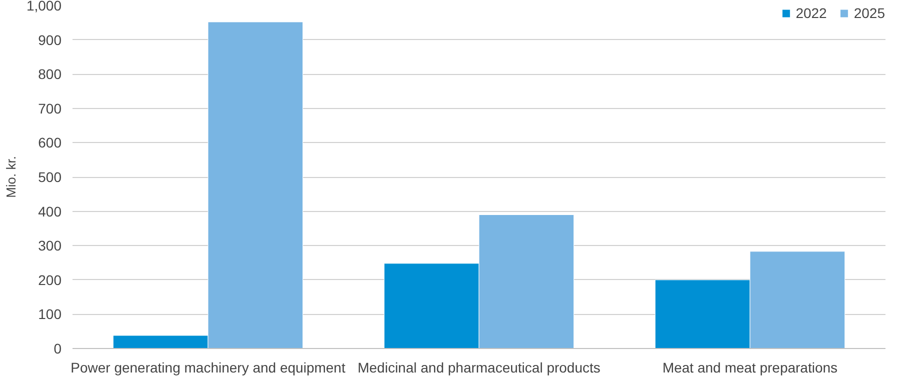 This screenshot has width=905, height=386. What do you see at coordinates (50, 40) in the screenshot?
I see `y-tick-label: 900` at bounding box center [50, 40].